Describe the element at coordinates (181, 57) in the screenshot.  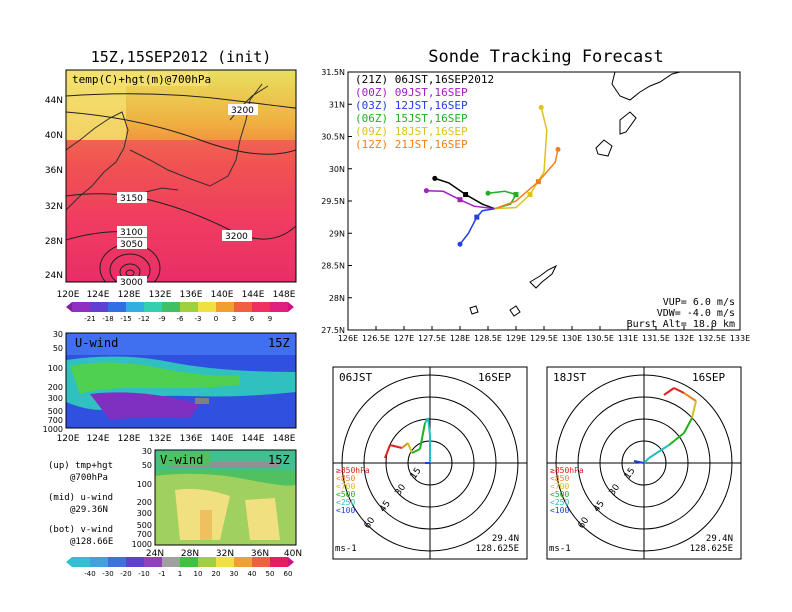
I see `map-title: 15Z,15SEP2012 (init)` at that location.